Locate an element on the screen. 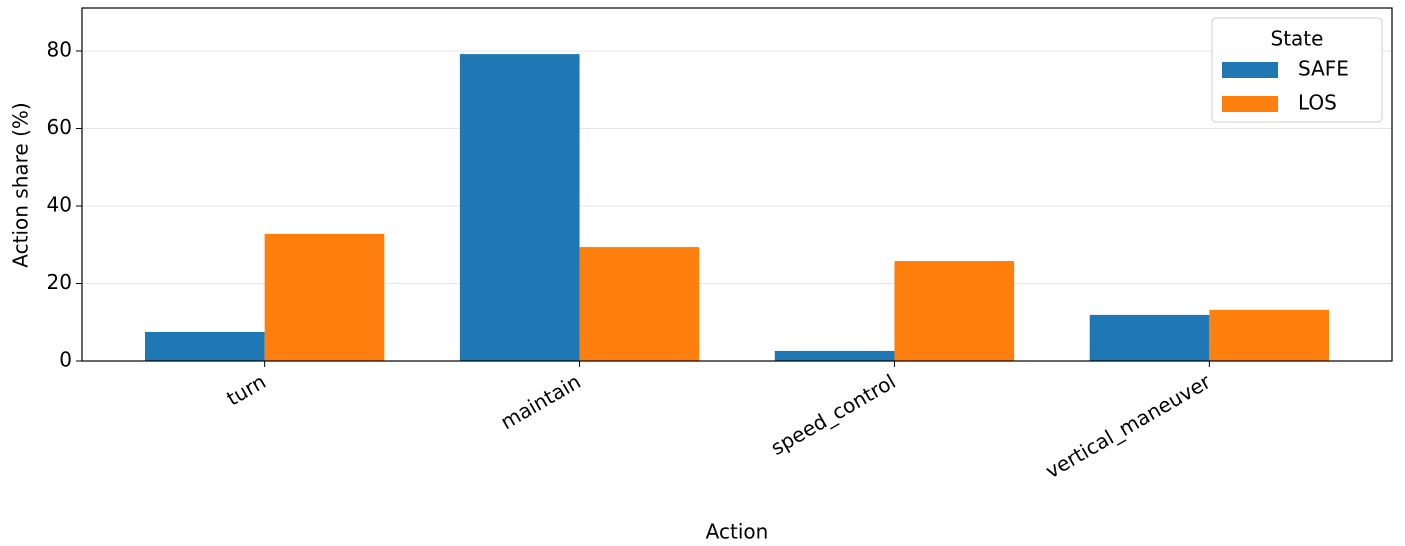 The image size is (1405, 546). y-tick-label: 60 is located at coordinates (59, 127).